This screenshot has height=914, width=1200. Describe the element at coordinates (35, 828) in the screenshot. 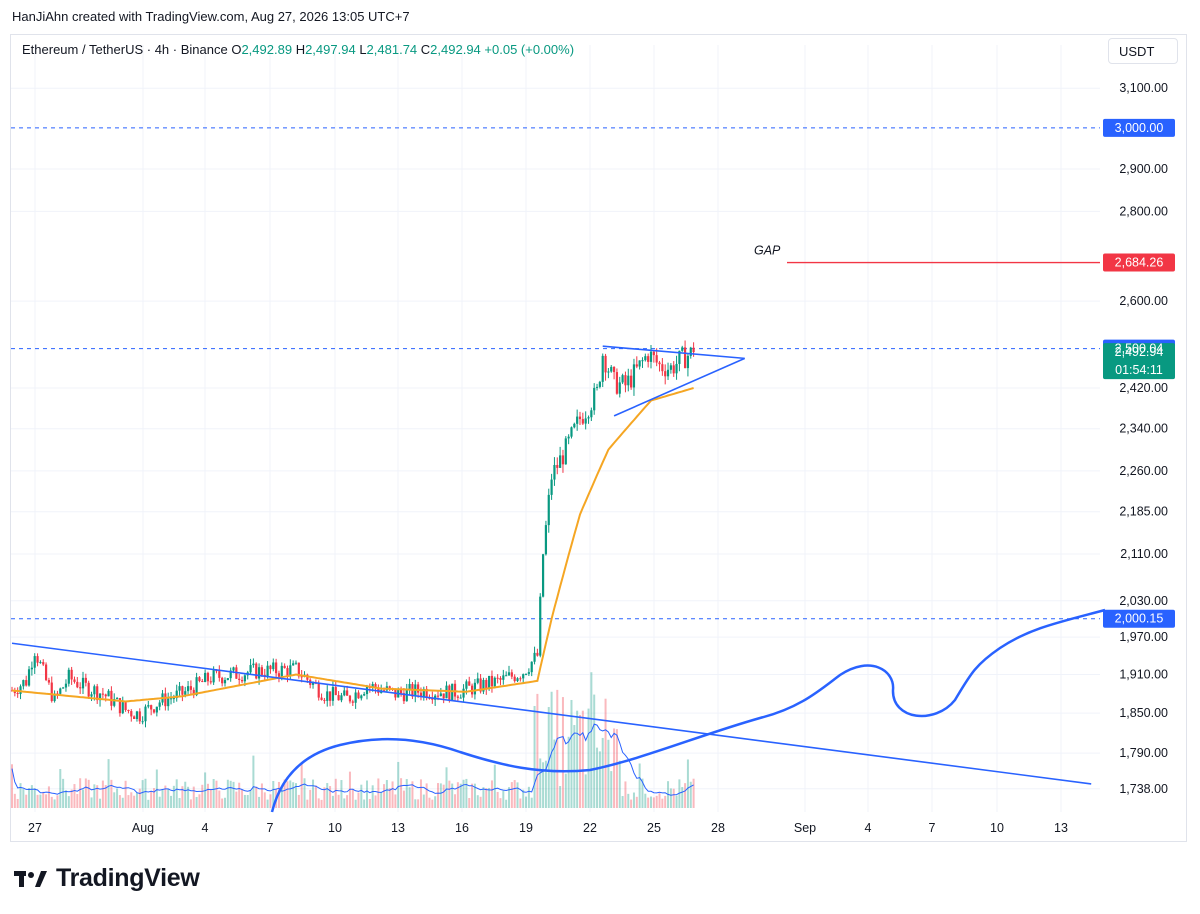

I see `x-tick-label: 27` at that location.